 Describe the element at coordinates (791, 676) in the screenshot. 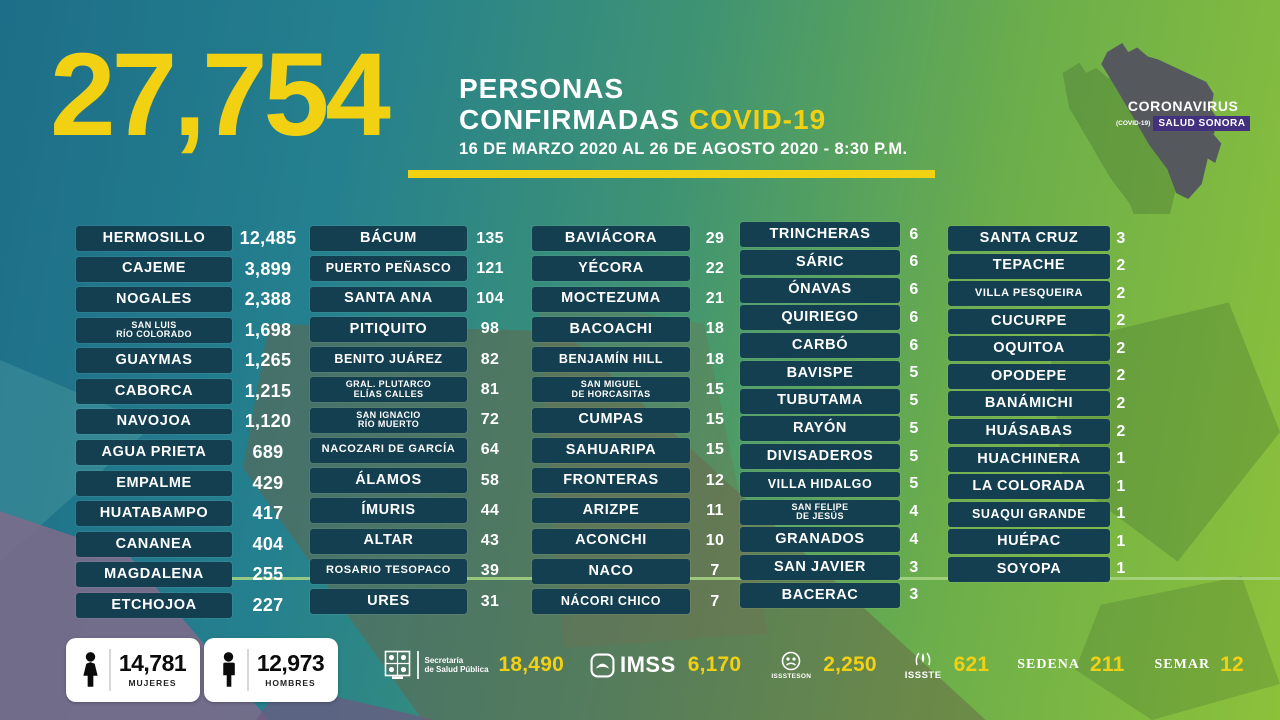

I see `isssteson-label: ISSSTESON` at that location.